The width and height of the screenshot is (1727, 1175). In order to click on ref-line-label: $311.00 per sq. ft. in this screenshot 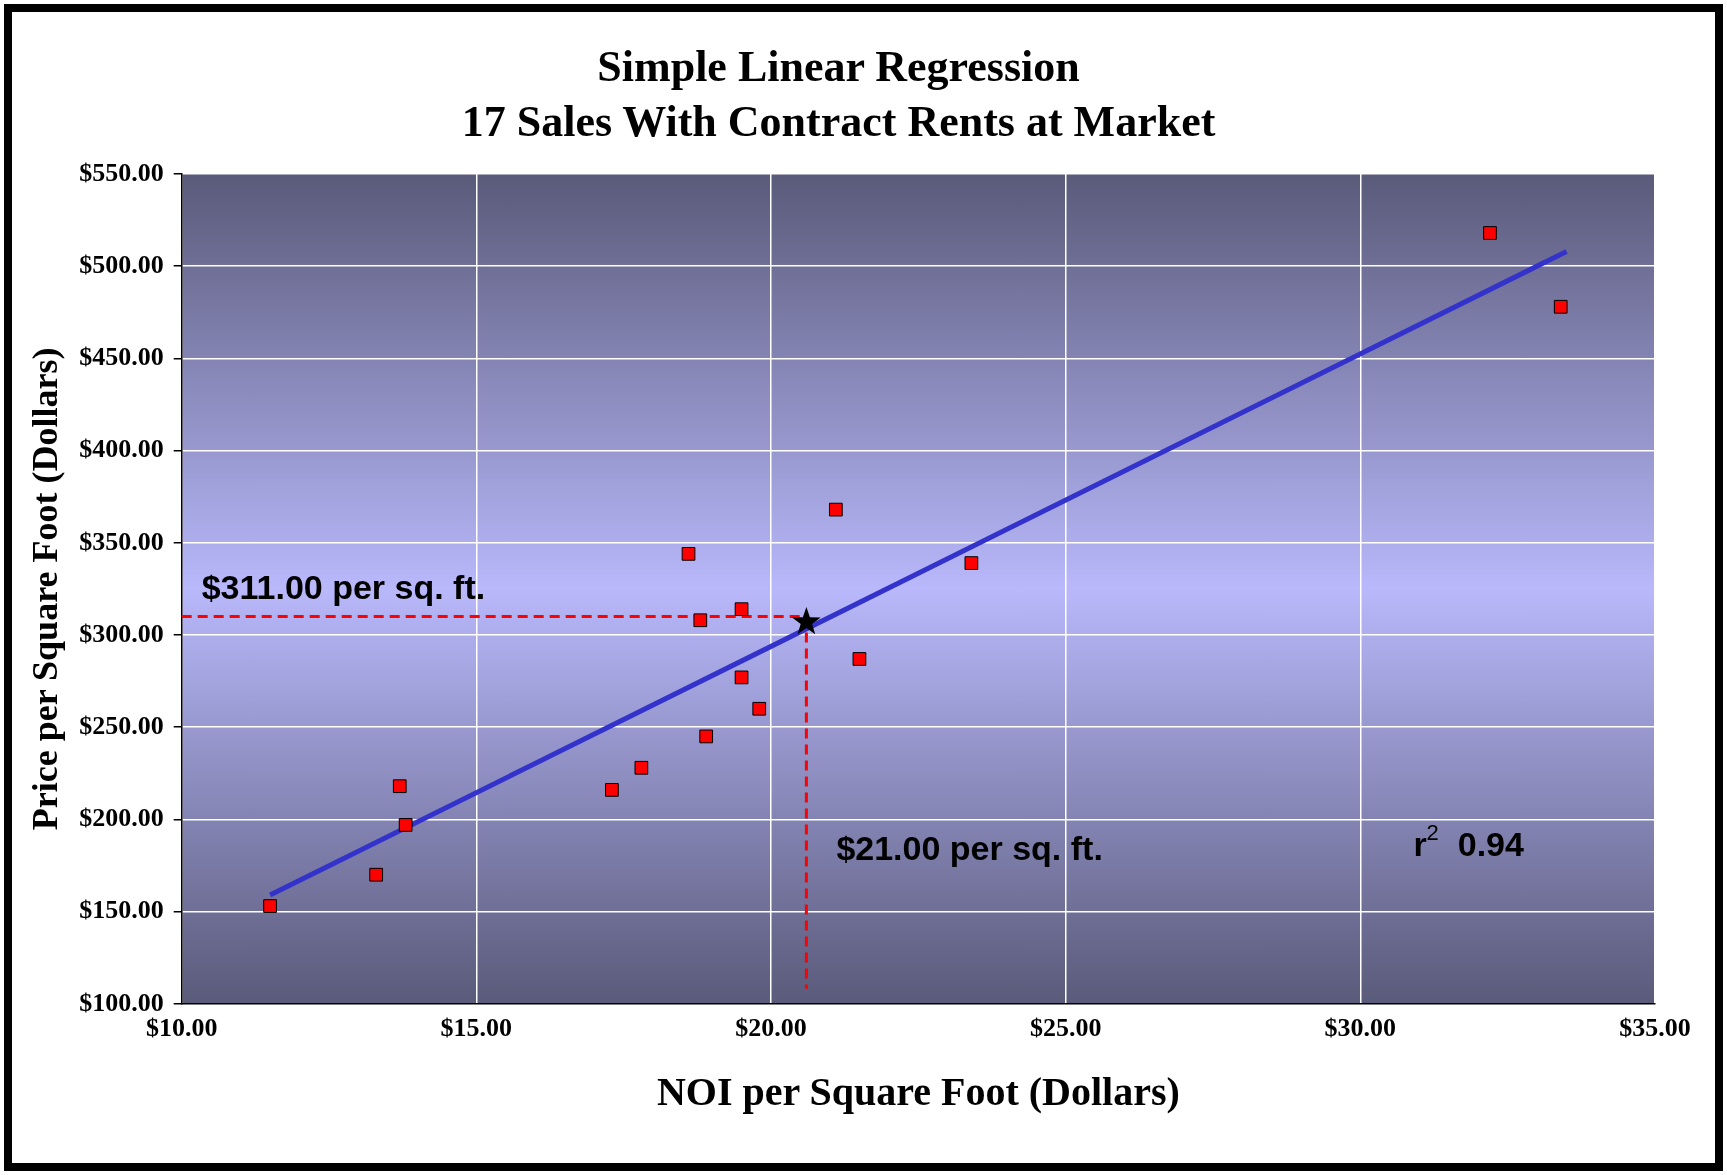, I will do `click(343, 586)`.